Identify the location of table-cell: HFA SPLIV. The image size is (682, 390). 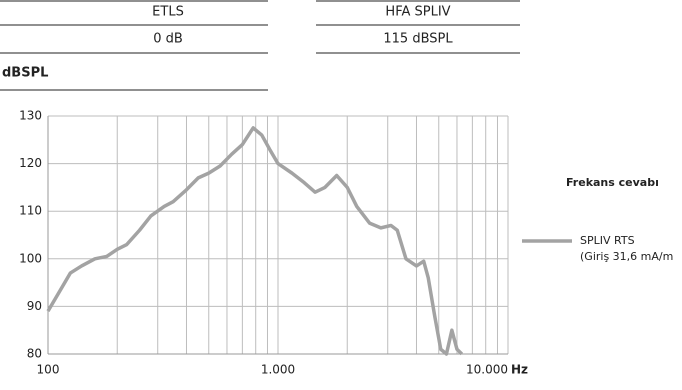
(417, 12).